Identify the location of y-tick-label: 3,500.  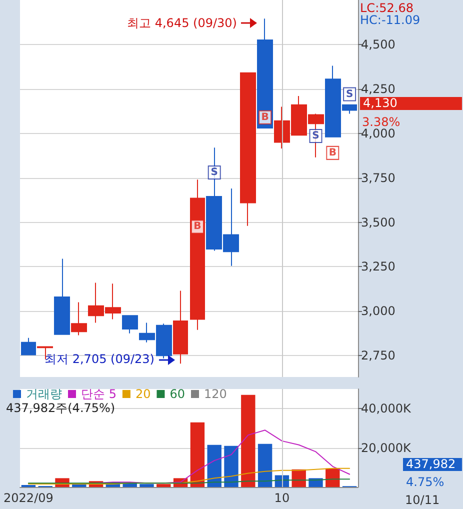
(378, 222).